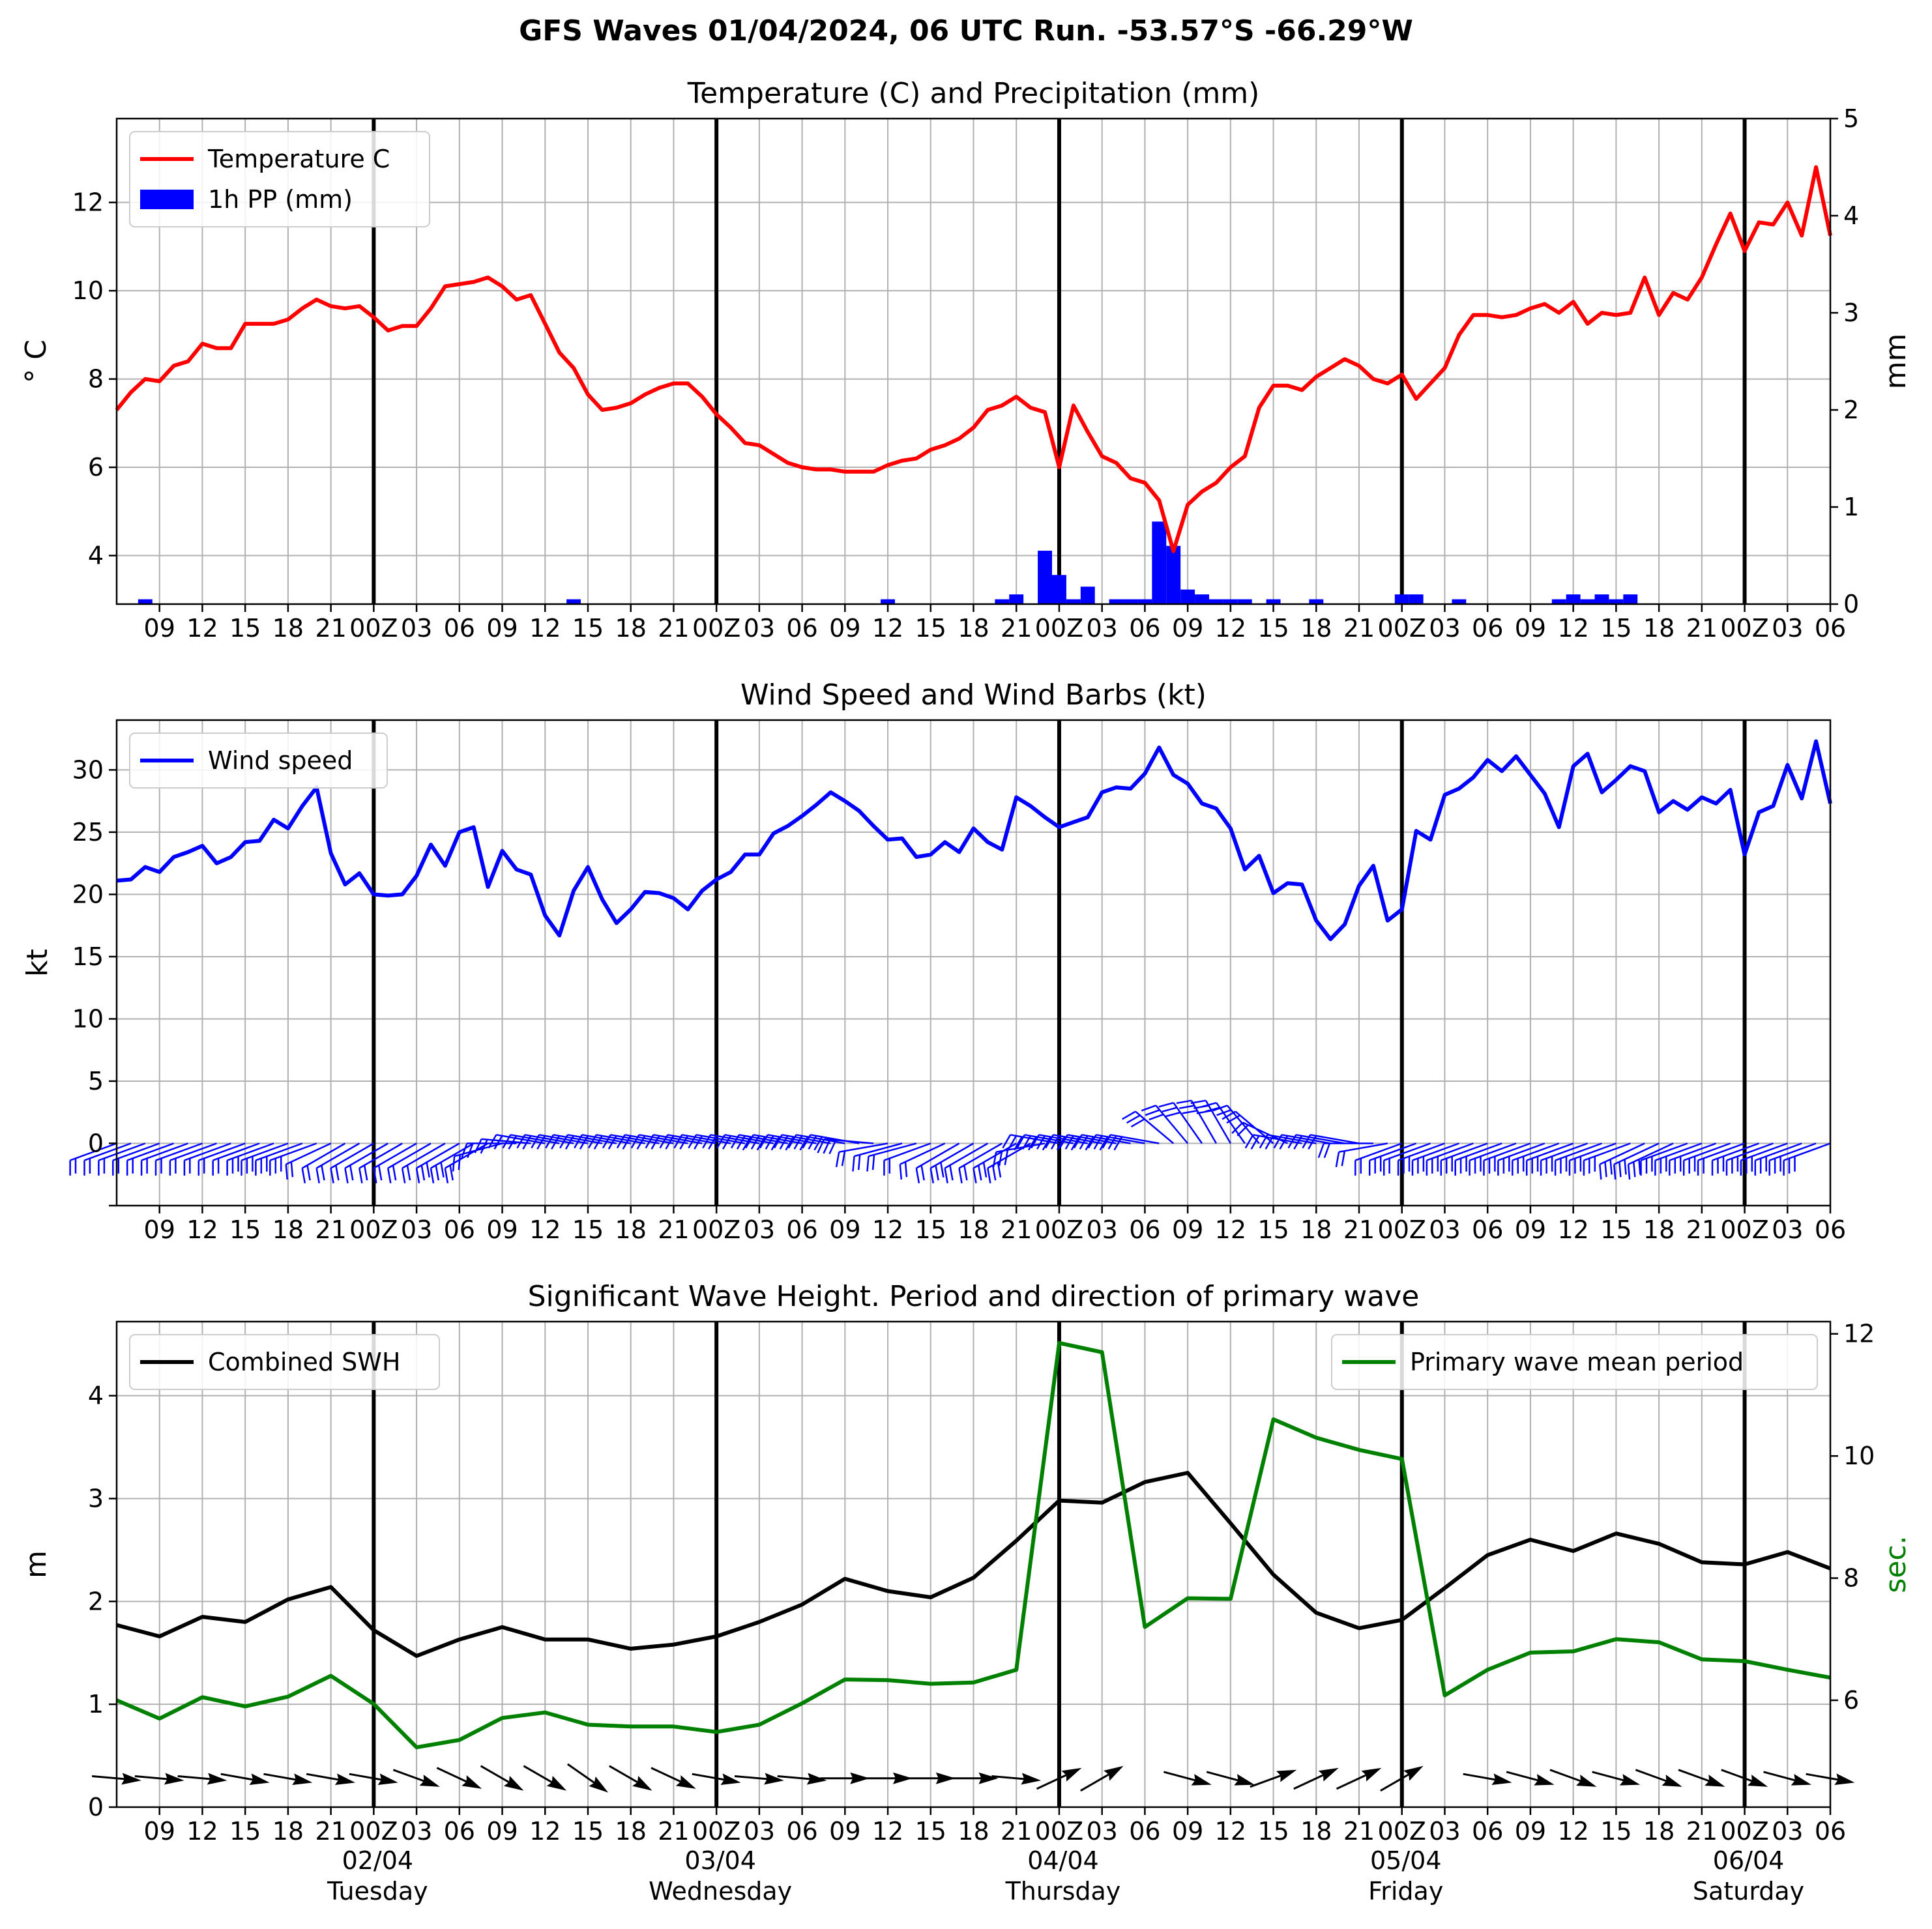  I want to click on y-tick-right-label: 2, so click(1851, 410).